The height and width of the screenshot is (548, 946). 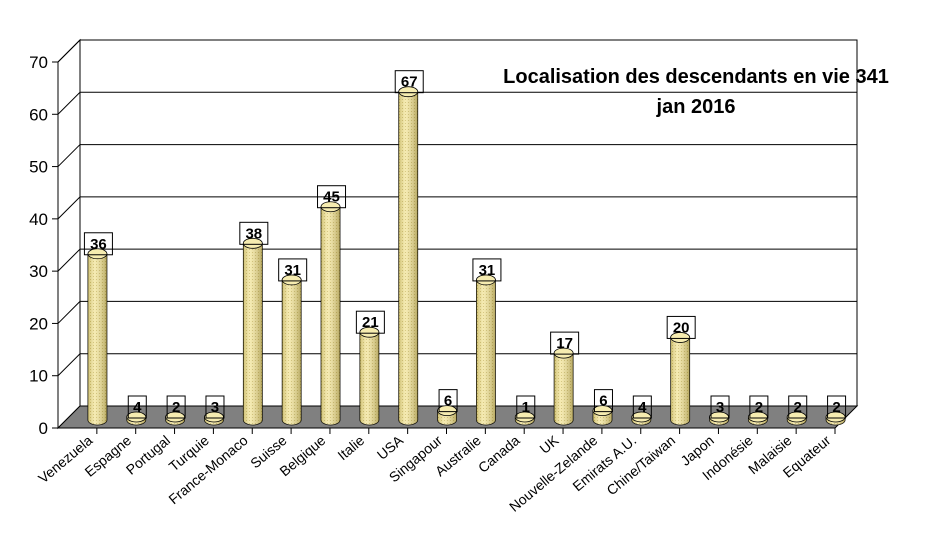 I want to click on data-label: 3, so click(x=720, y=407).